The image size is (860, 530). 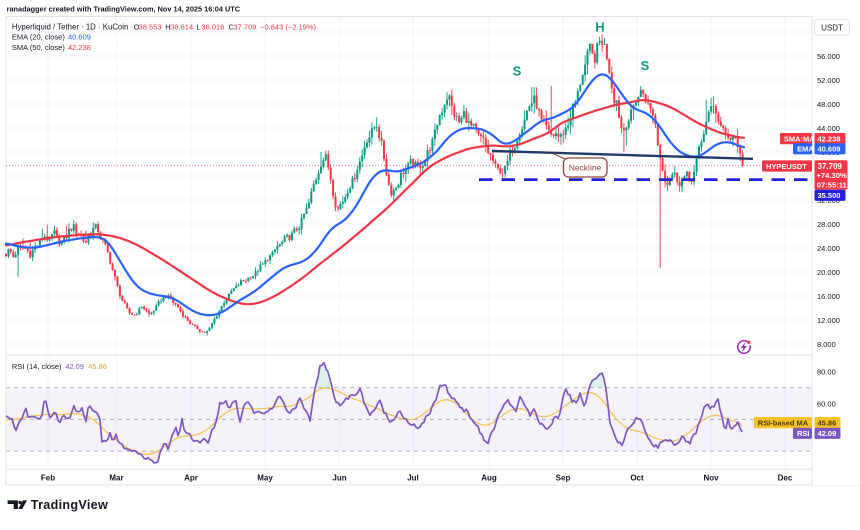 I want to click on svg-text: RSI (14, close), so click(x=37, y=366).